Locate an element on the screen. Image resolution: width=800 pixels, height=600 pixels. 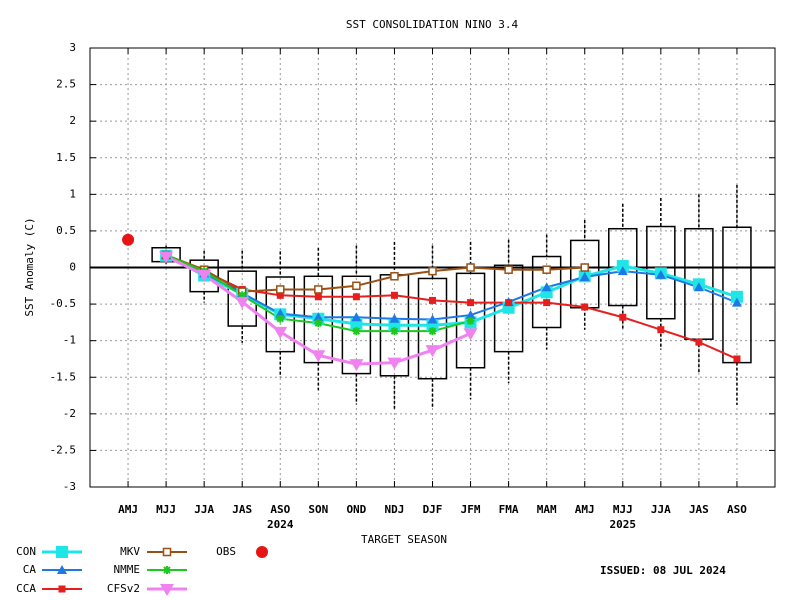
y-tick-label: 1 is located at coordinates (72, 193).